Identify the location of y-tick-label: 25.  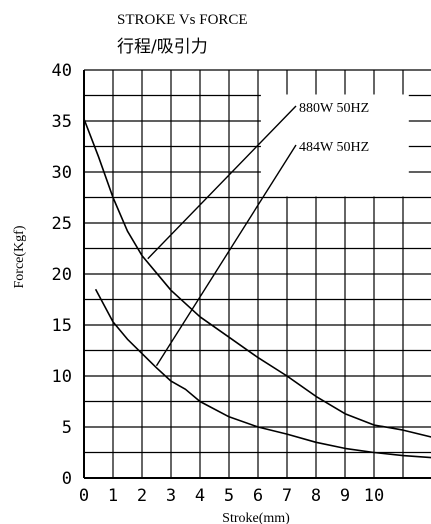
(62, 224).